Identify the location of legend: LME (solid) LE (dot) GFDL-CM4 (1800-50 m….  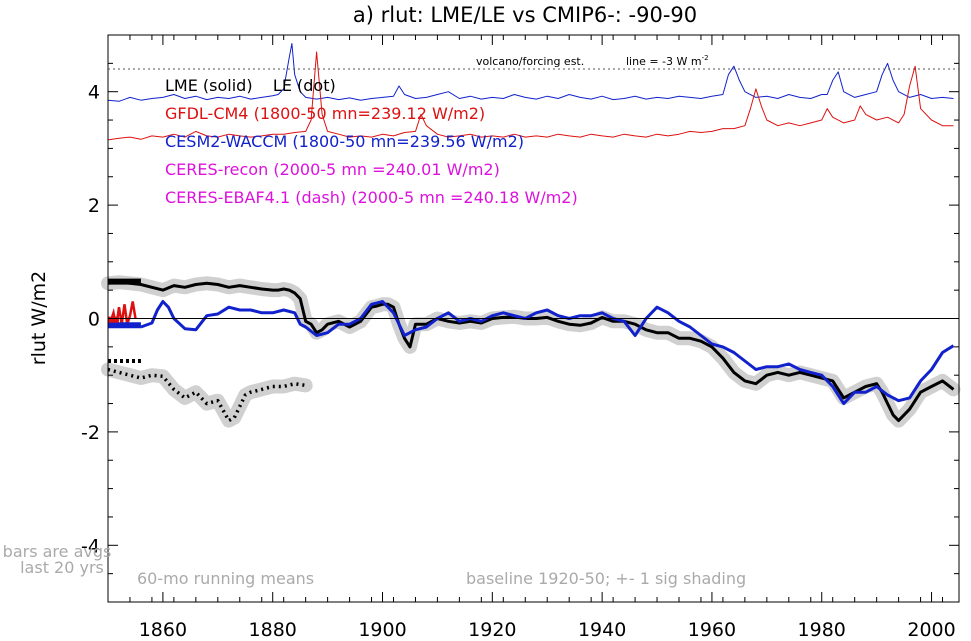
(371, 141).